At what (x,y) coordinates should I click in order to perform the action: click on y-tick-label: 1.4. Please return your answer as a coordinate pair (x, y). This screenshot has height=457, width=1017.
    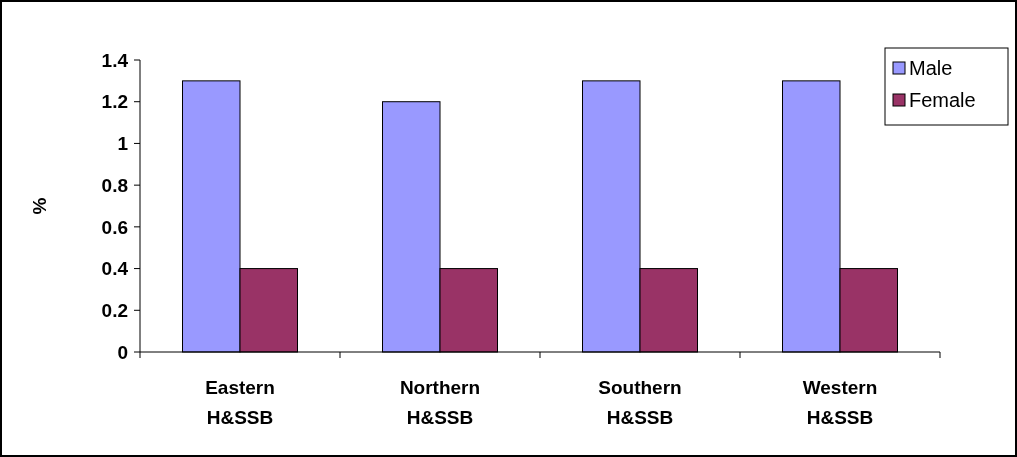
    Looking at the image, I should click on (115, 60).